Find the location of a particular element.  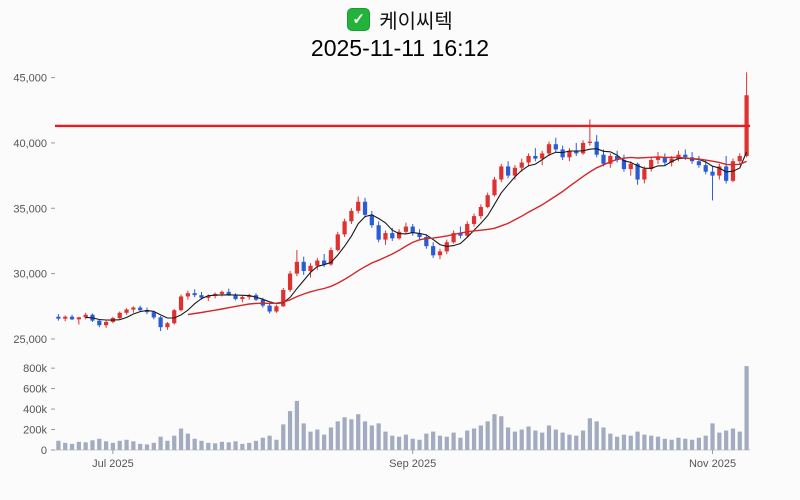

svg-text: 35,000 is located at coordinates (30, 209).